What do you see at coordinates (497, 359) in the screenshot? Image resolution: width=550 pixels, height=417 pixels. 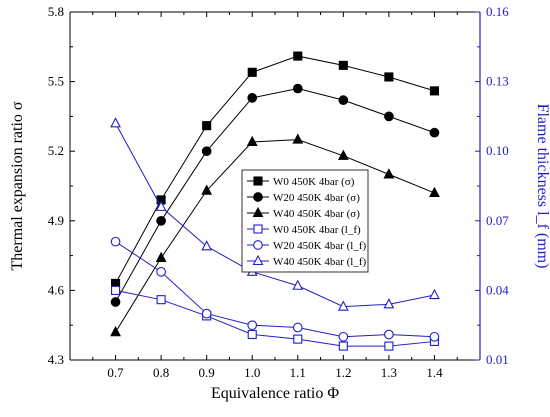 I see `y-right-tick-label: 0.01` at bounding box center [497, 359].